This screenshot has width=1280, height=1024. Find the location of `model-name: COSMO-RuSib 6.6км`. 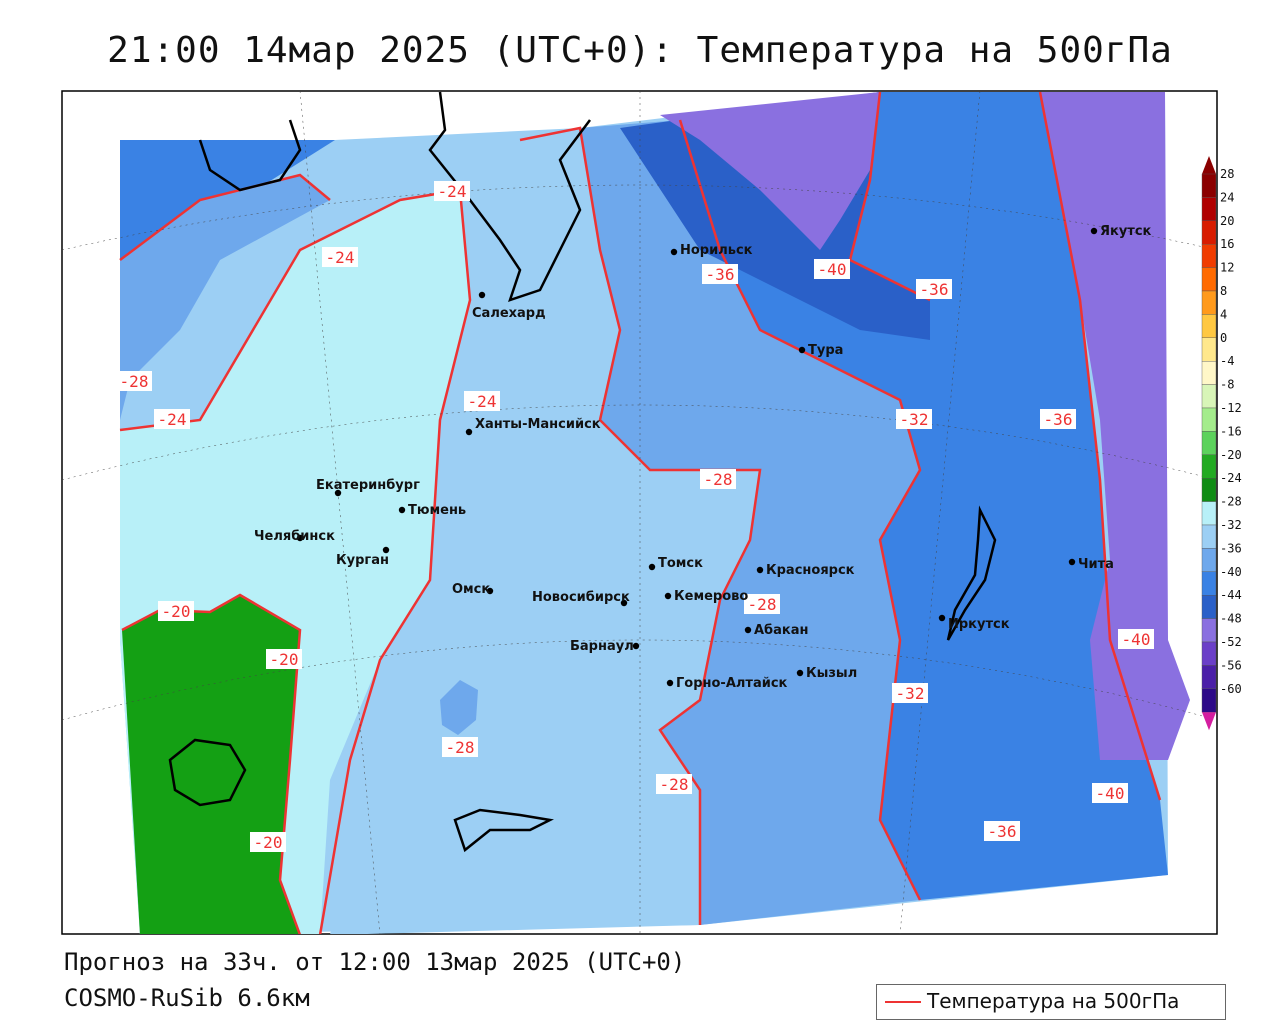

model-name: COSMO-RuSib 6.6км is located at coordinates (187, 998).